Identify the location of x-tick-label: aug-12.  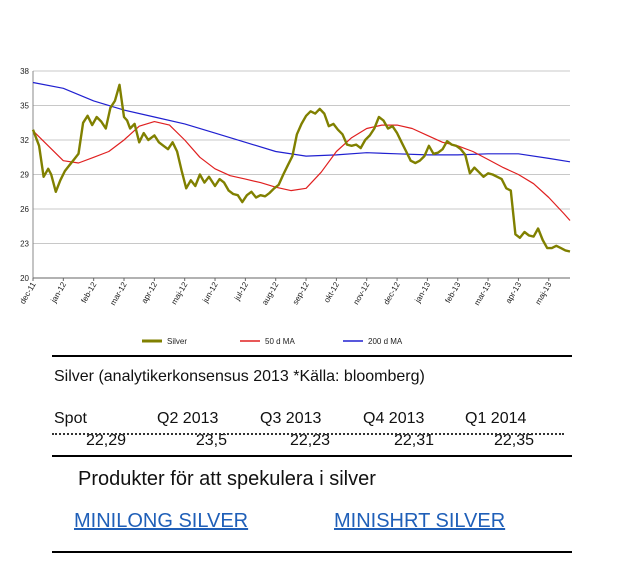
(270, 293).